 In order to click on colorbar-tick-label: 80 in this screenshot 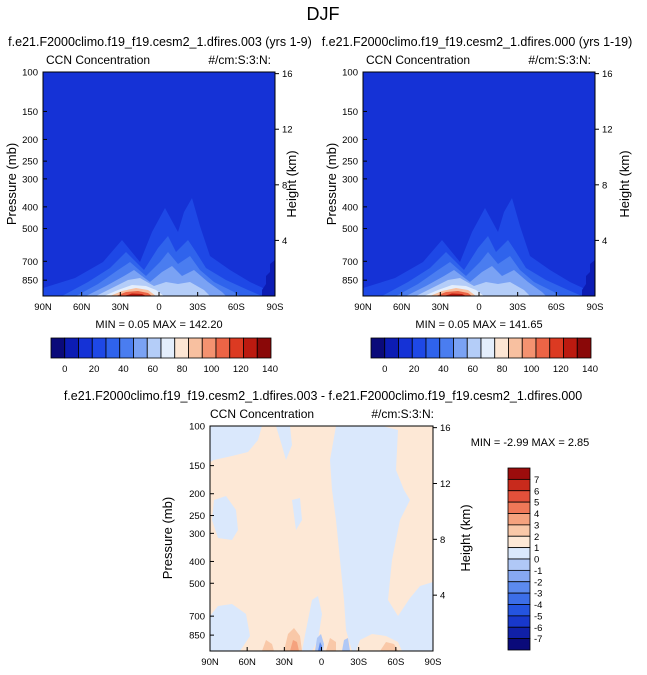, I will do `click(182, 369)`.